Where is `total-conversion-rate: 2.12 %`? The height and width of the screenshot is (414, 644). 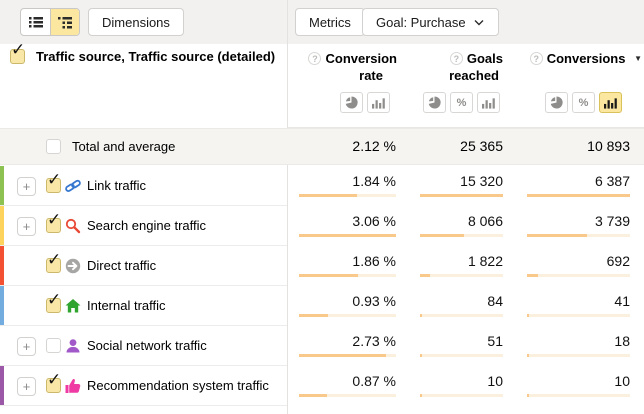 total-conversion-rate: 2.12 % is located at coordinates (374, 146).